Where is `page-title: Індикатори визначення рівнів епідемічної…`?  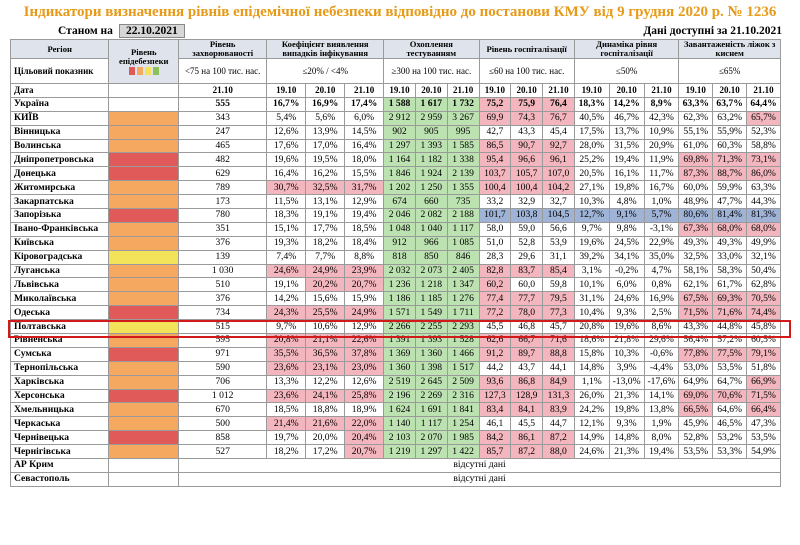
page-title: Індикатори визначення рівнів епідемічної… is located at coordinates (400, 12).